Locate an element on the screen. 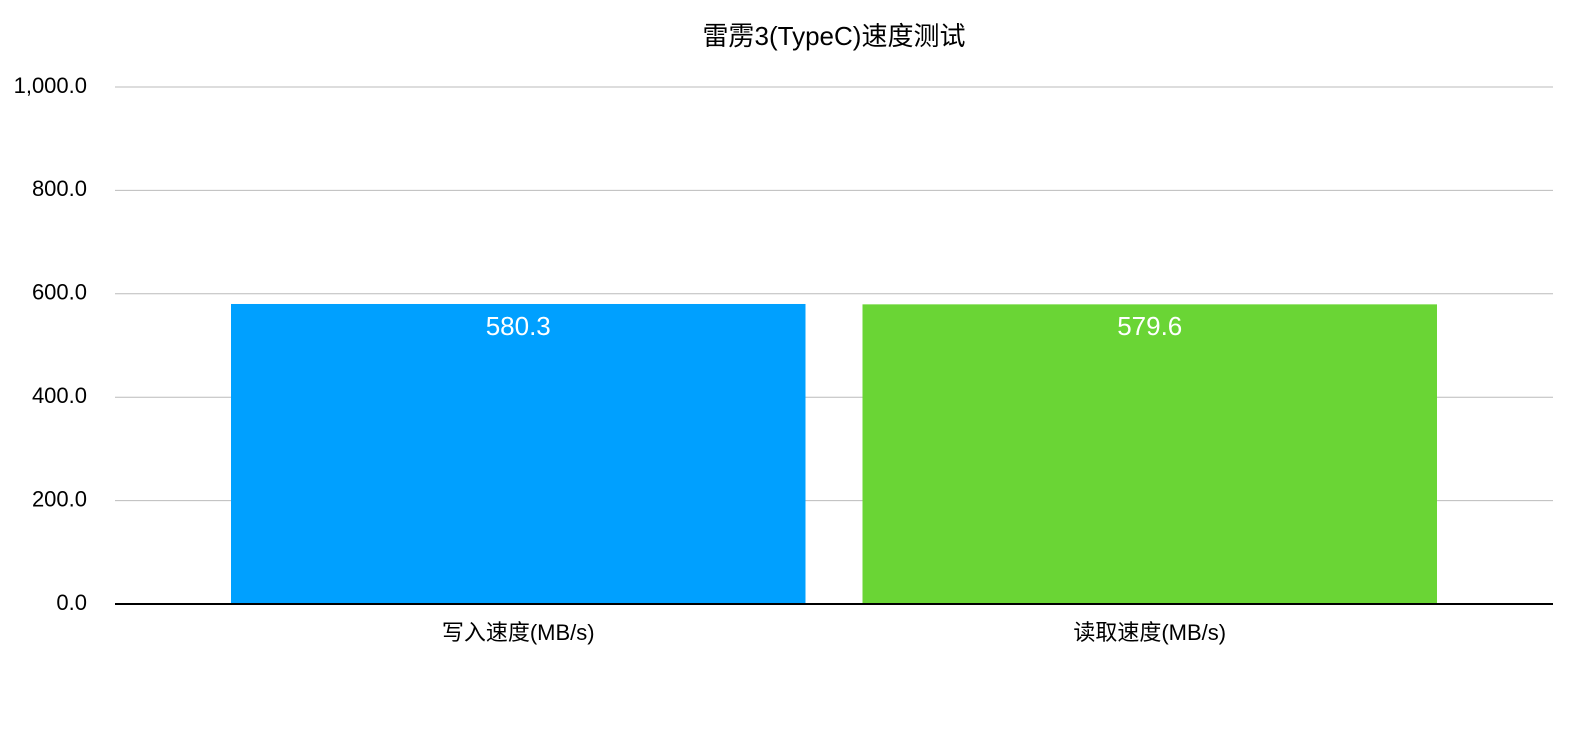 This screenshot has width=1582, height=736. chart-title: 雷雳3(TypeC)速度测试 is located at coordinates (834, 36).